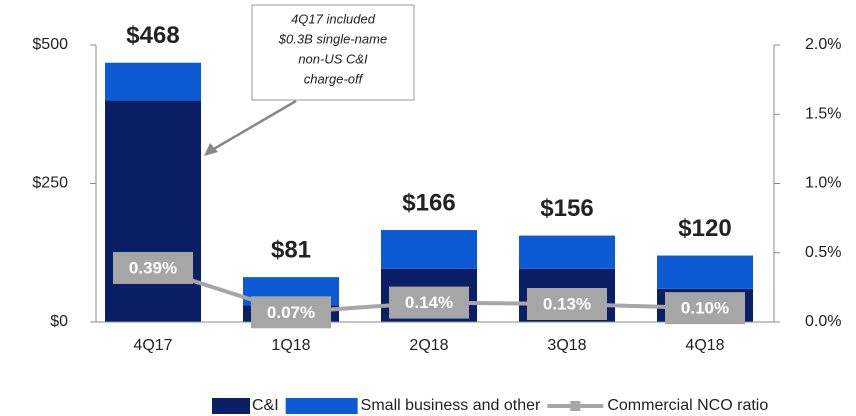 The image size is (856, 416). I want to click on annotation-arrow, so click(254, 125).